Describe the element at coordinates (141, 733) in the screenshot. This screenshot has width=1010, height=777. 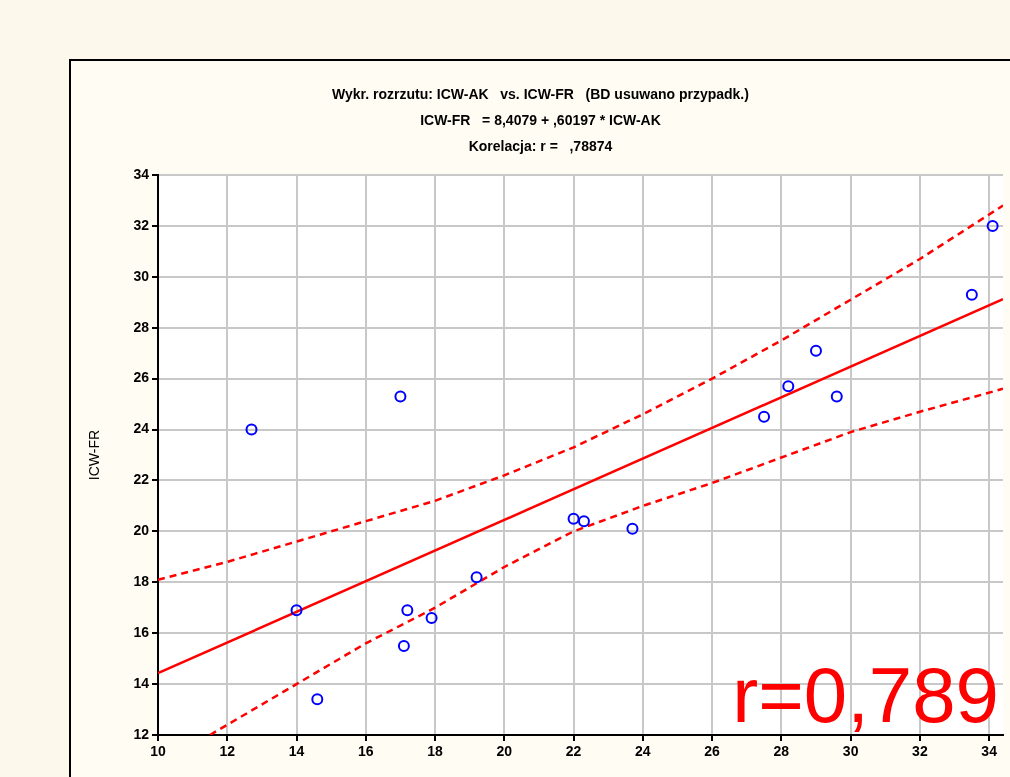
I see `y-tick-label: 12` at that location.